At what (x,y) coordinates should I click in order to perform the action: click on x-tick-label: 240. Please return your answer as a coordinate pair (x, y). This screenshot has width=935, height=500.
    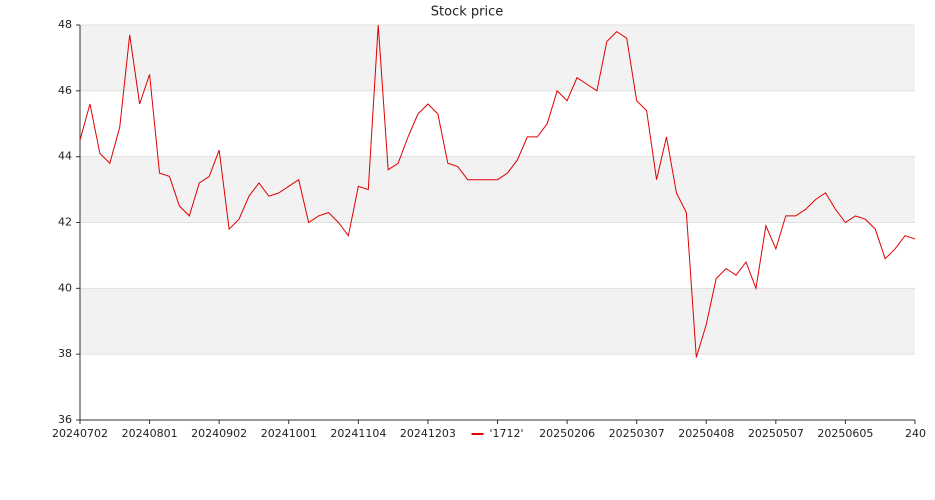
    Looking at the image, I should click on (915, 433).